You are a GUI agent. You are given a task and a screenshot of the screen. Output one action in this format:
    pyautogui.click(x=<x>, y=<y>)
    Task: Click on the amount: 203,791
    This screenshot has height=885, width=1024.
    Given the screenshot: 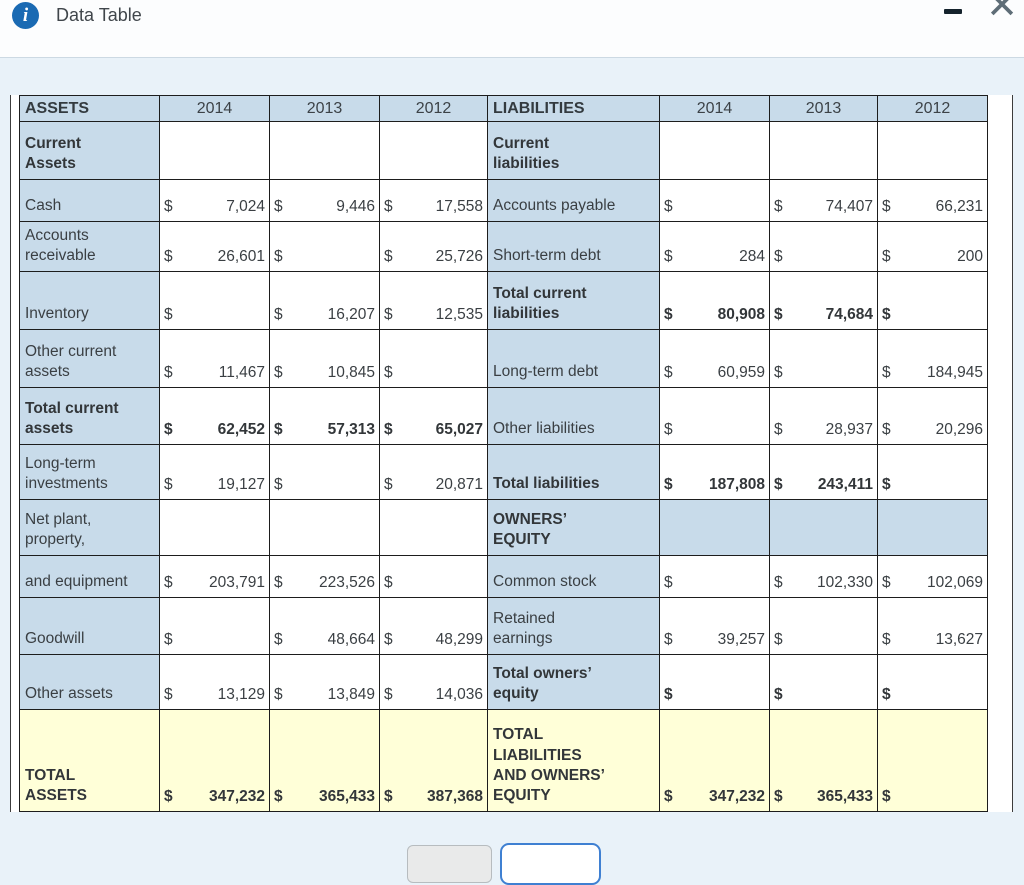 What is the action you would take?
    pyautogui.click(x=236, y=582)
    